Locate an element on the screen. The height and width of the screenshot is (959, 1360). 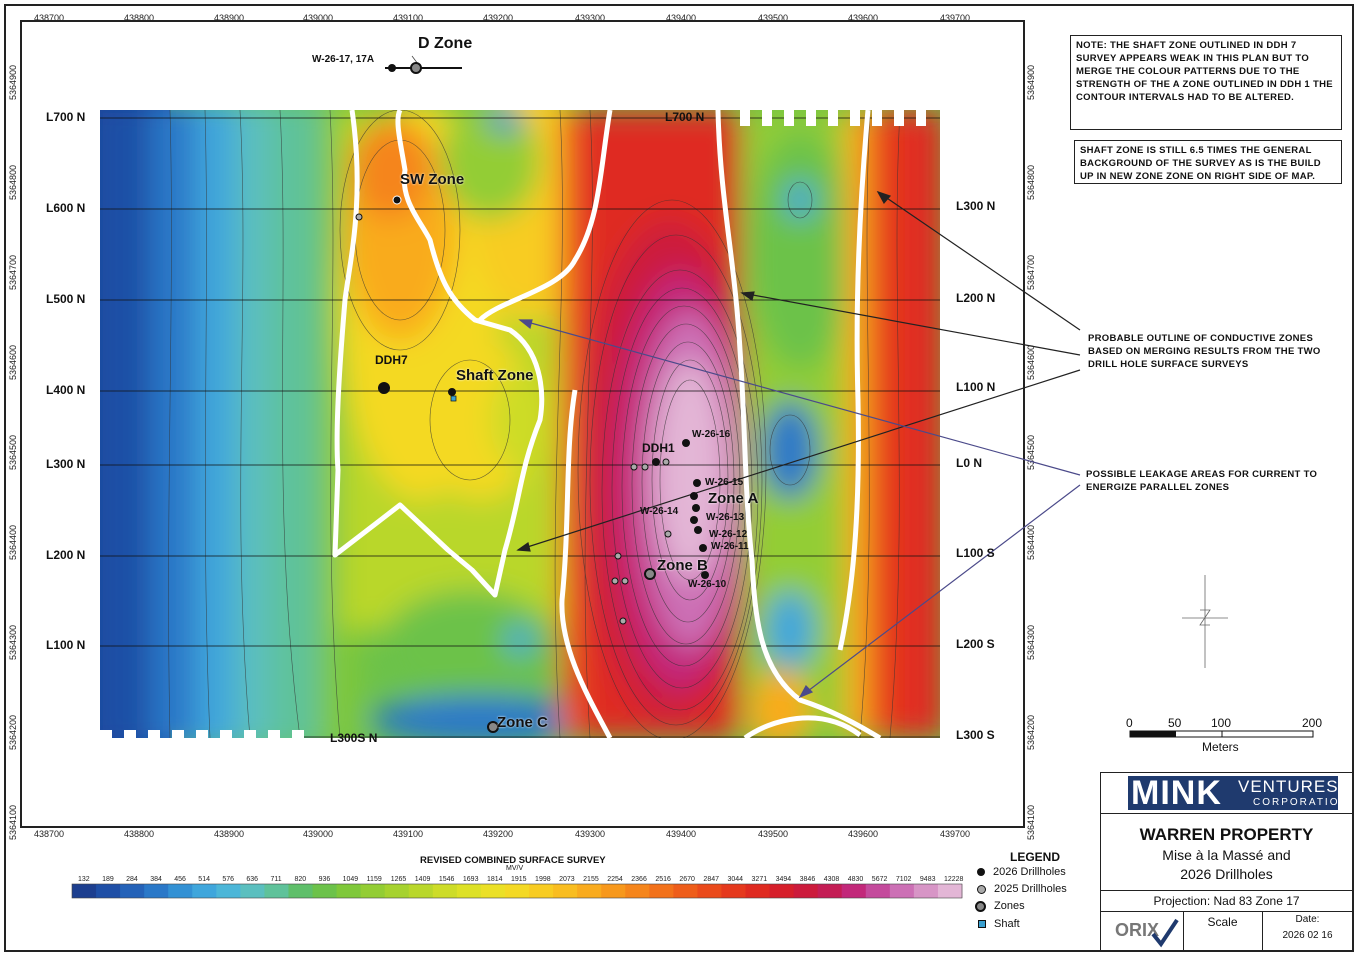
colorbar-value-label: 9483 is located at coordinates (927, 879).